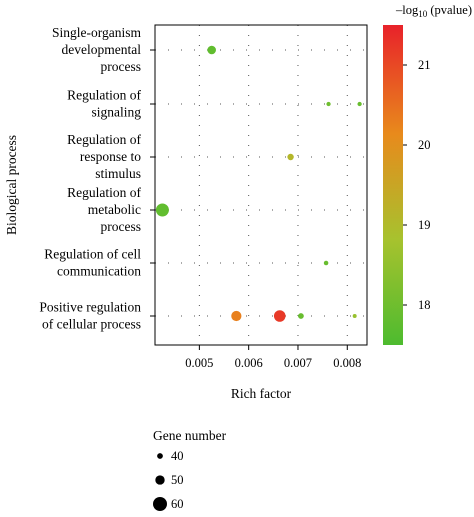 This screenshot has height=517, width=474. I want to click on color-legend: –log10 (pvalue) 18 19 20 21, so click(427, 174).